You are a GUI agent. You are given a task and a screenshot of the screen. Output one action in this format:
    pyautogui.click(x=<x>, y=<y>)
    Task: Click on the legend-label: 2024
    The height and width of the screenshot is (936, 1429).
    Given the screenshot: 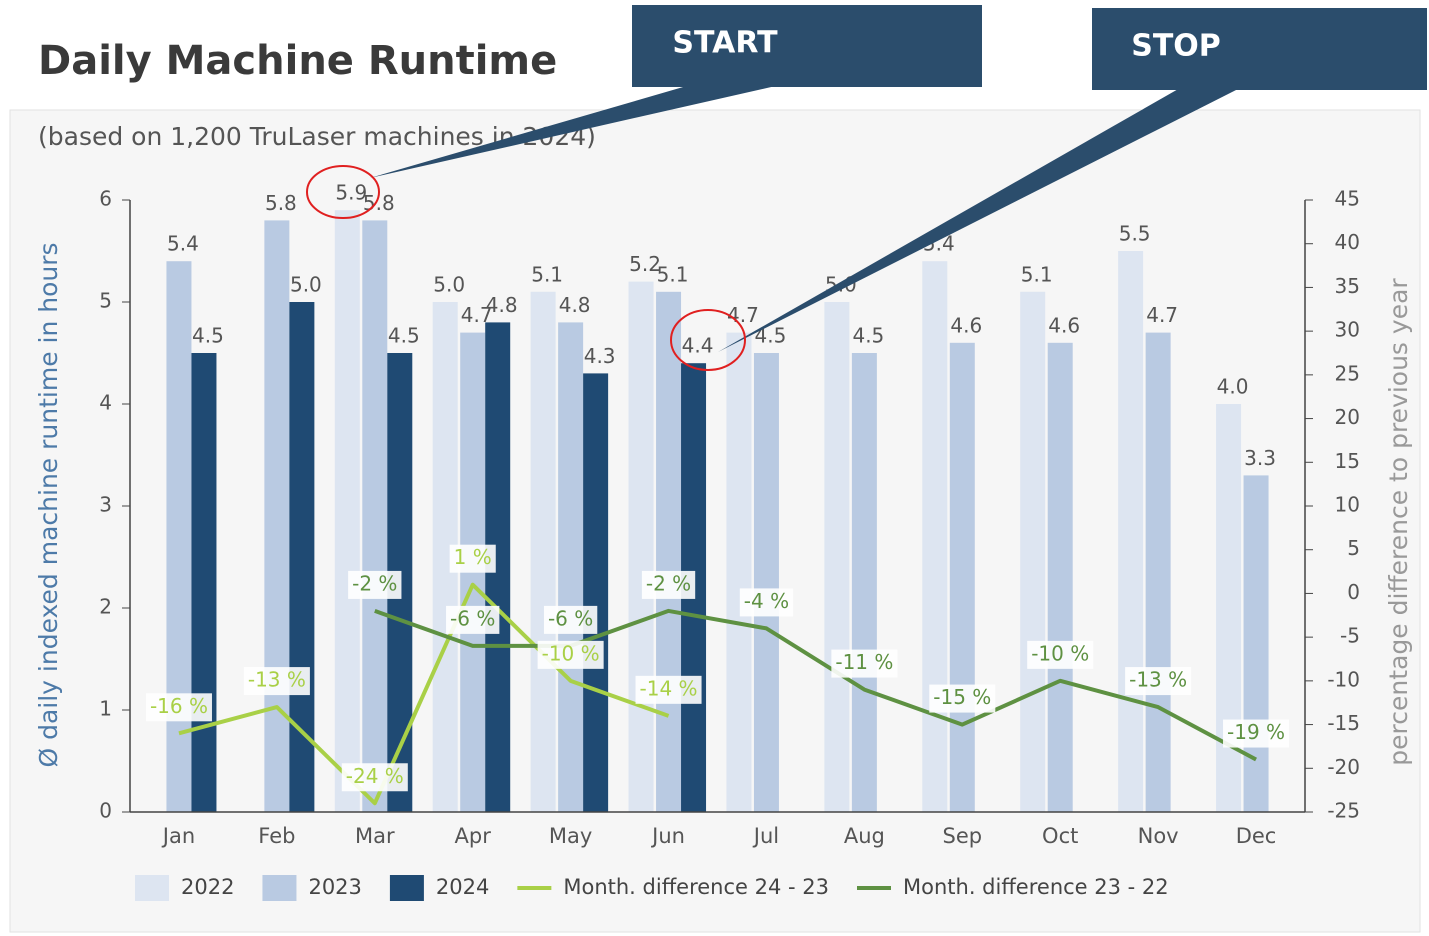 What is the action you would take?
    pyautogui.click(x=462, y=887)
    